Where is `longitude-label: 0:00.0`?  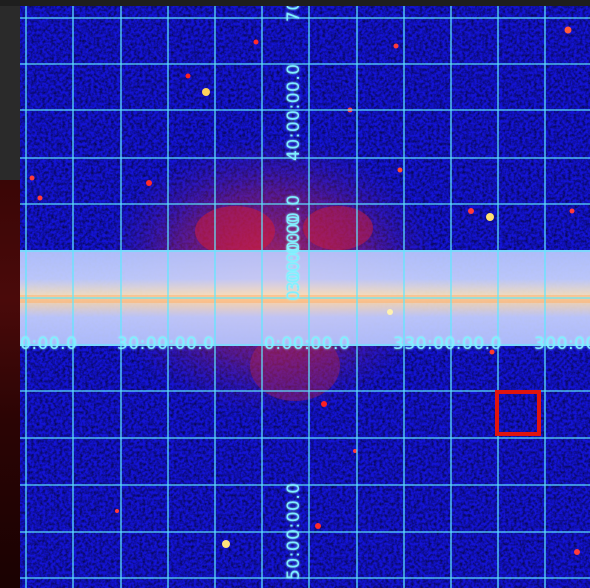 longitude-label: 0:00.0 is located at coordinates (49, 344).